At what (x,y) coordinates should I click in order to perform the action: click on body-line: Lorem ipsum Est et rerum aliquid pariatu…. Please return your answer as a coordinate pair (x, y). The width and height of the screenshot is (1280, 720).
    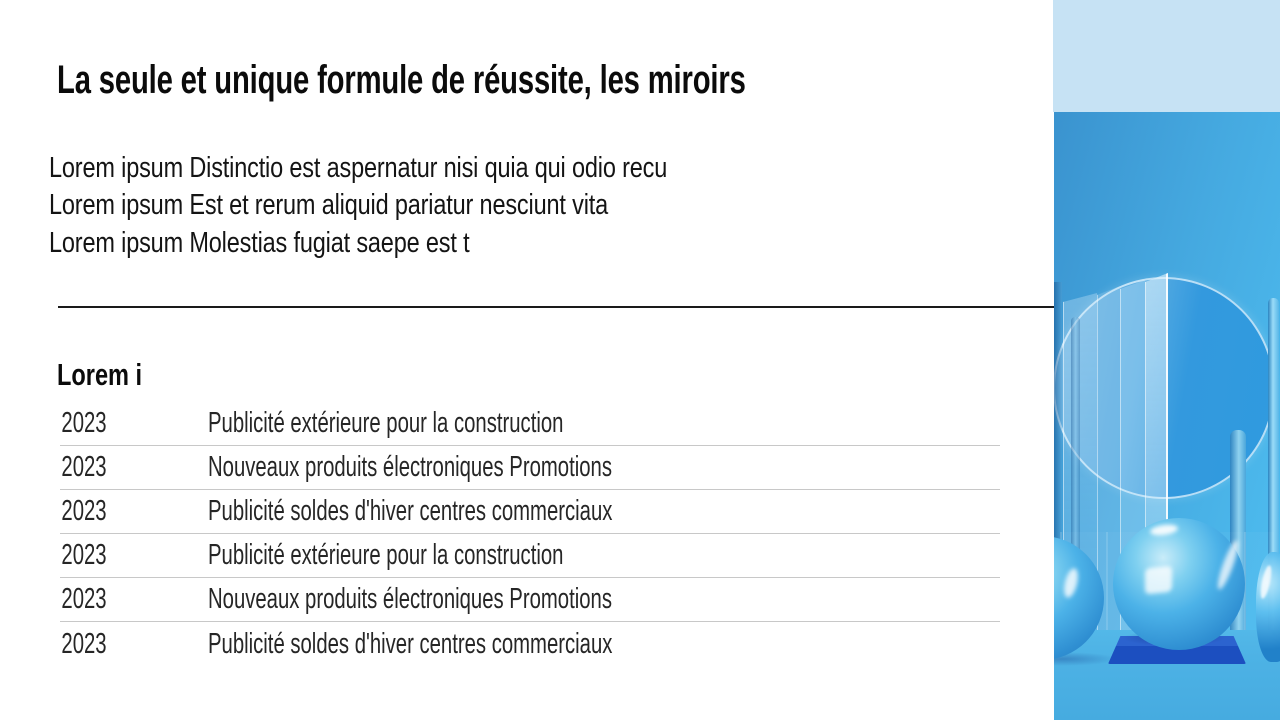
    Looking at the image, I should click on (329, 205).